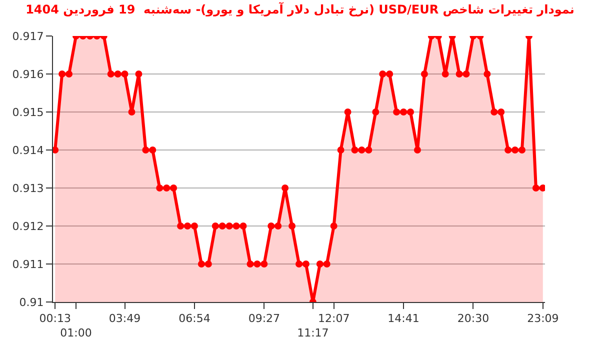 The image size is (600, 352). Describe the element at coordinates (31, 302) in the screenshot. I see `y-tick-label: 0.91` at that location.